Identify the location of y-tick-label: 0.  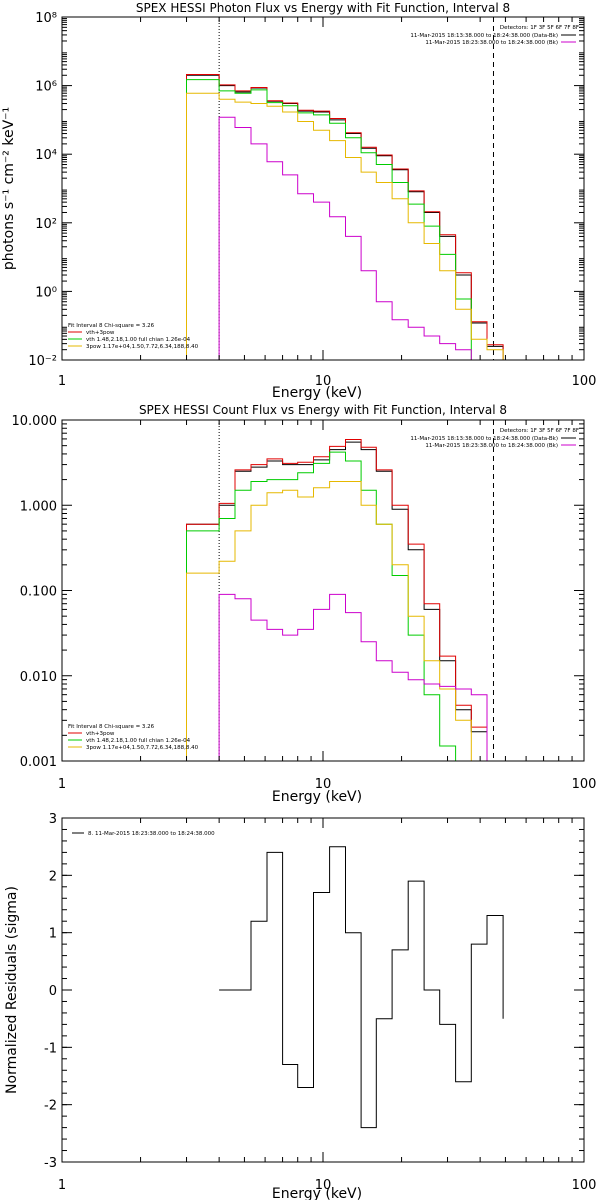
(53, 991).